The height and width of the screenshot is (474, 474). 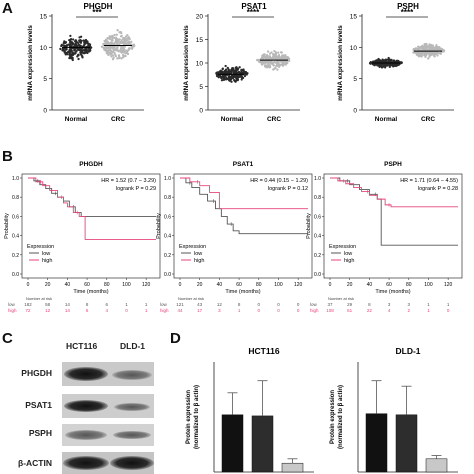 I want to click on y-tick-label-psat1: 5, so click(x=201, y=87).